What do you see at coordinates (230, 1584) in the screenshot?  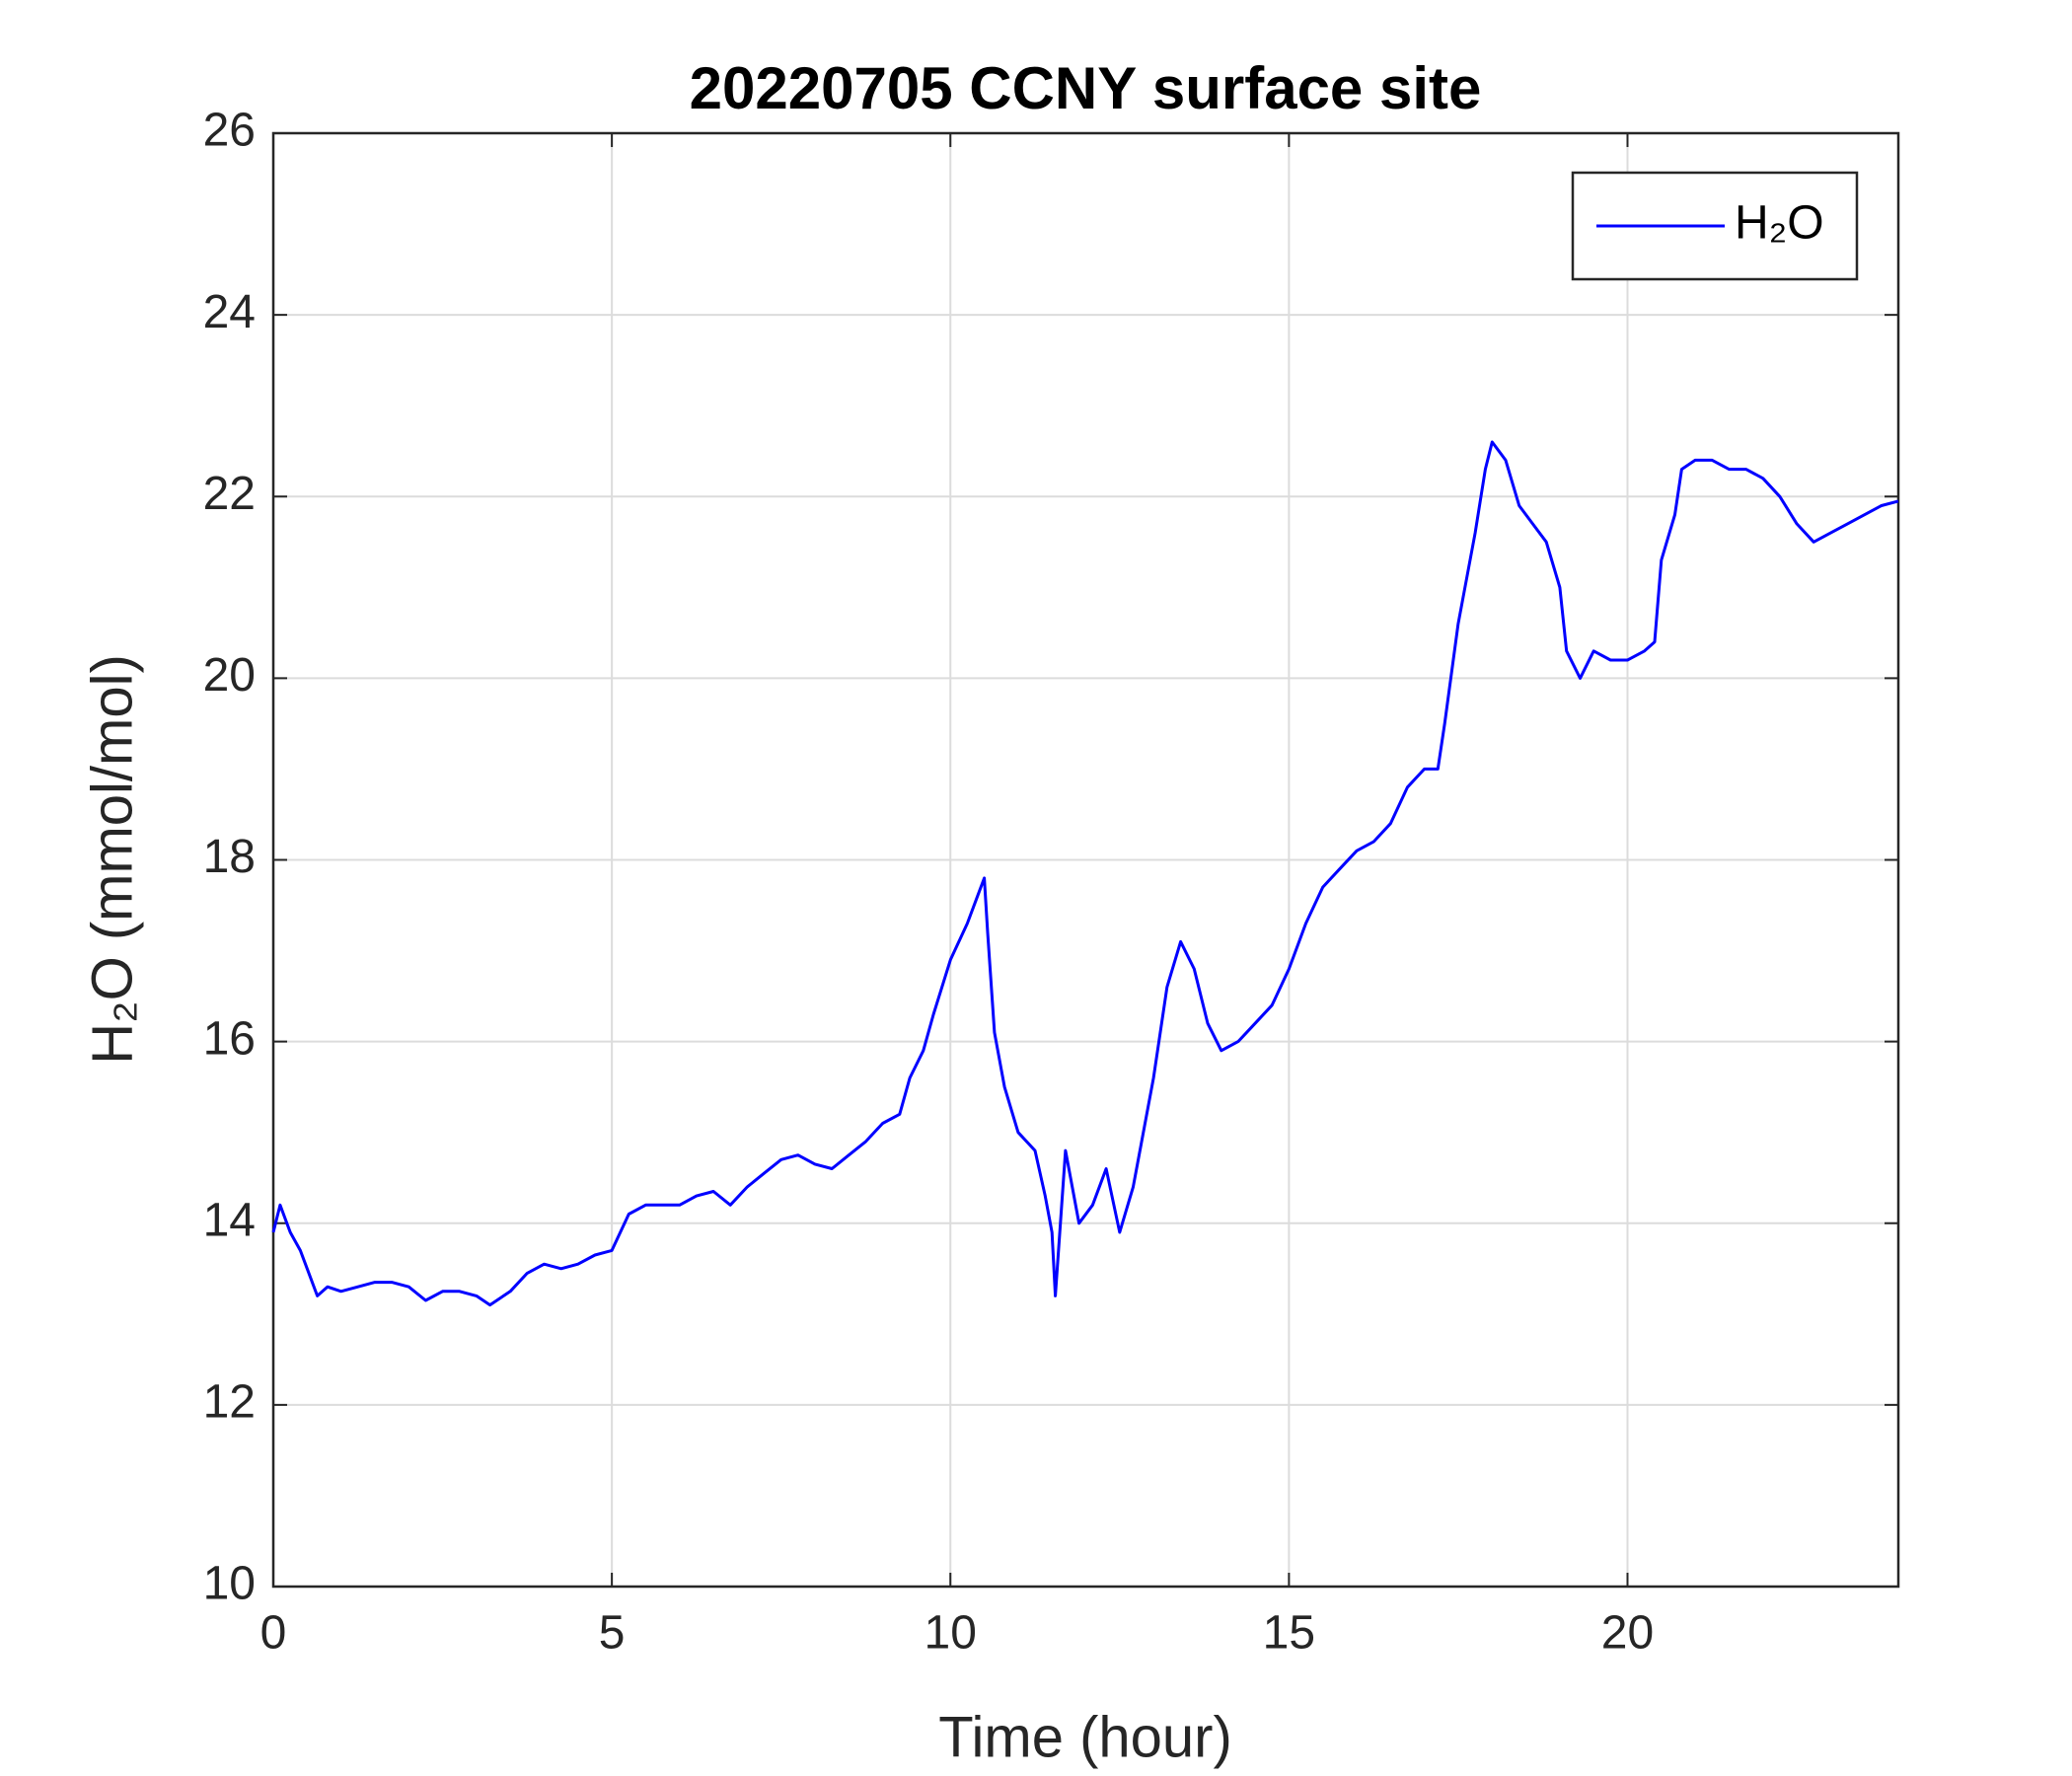 I see `y-tick-label: 10` at bounding box center [230, 1584].